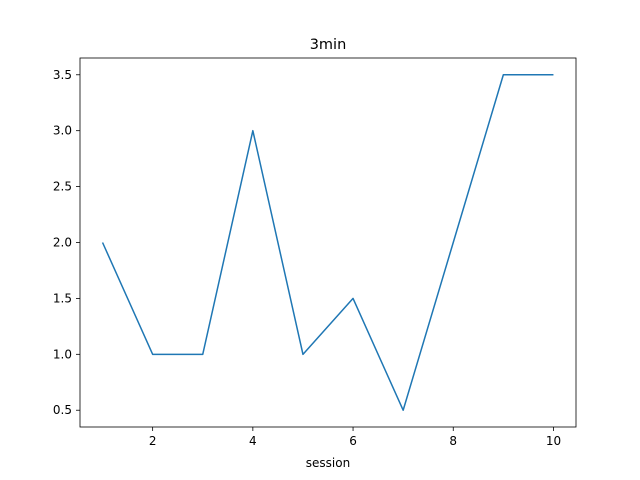  I want to click on y-axis-ticks: 0.5 1.0 1.5 2.0 2.5 3.0 3.5, so click(66, 242).